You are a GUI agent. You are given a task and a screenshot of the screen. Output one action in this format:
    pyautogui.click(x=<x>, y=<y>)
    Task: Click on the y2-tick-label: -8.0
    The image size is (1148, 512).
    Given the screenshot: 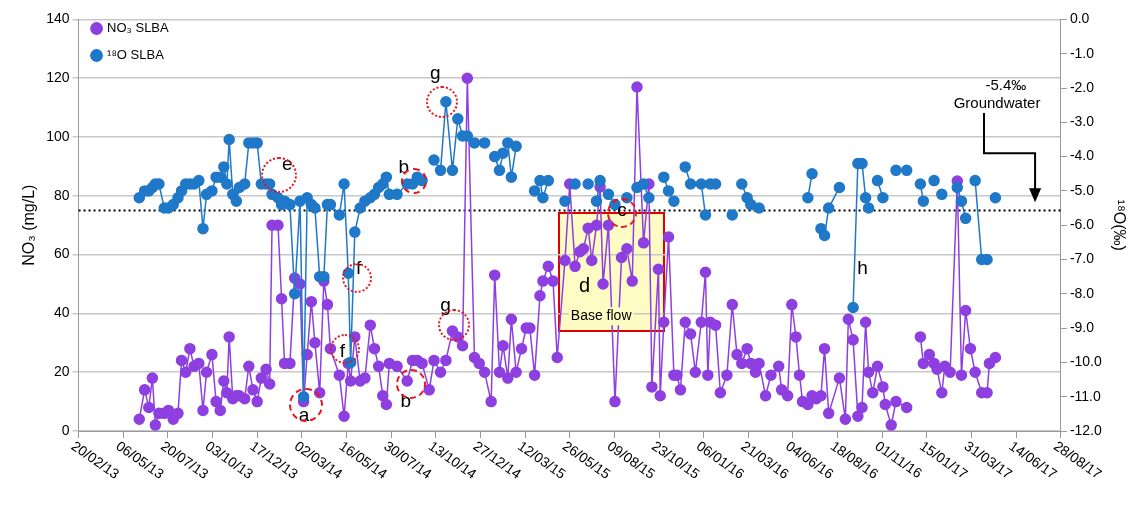 What is the action you would take?
    pyautogui.click(x=1082, y=292)
    